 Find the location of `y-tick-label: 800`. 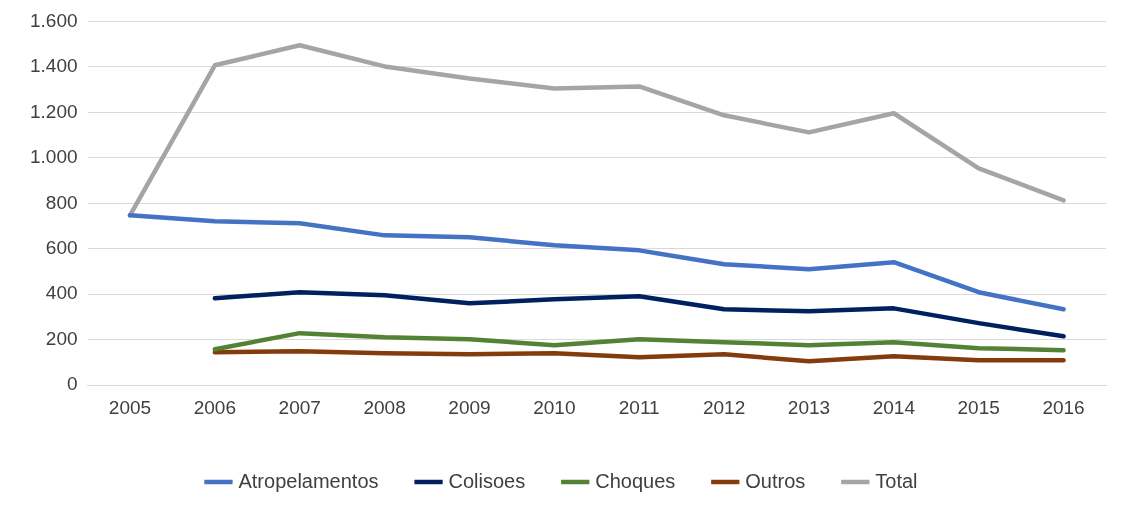

y-tick-label: 800 is located at coordinates (61, 202).